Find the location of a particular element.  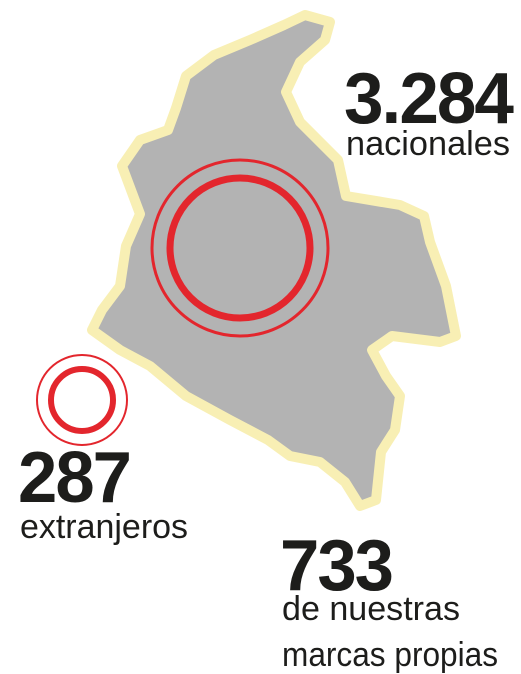

small-circle-outer is located at coordinates (82, 400).